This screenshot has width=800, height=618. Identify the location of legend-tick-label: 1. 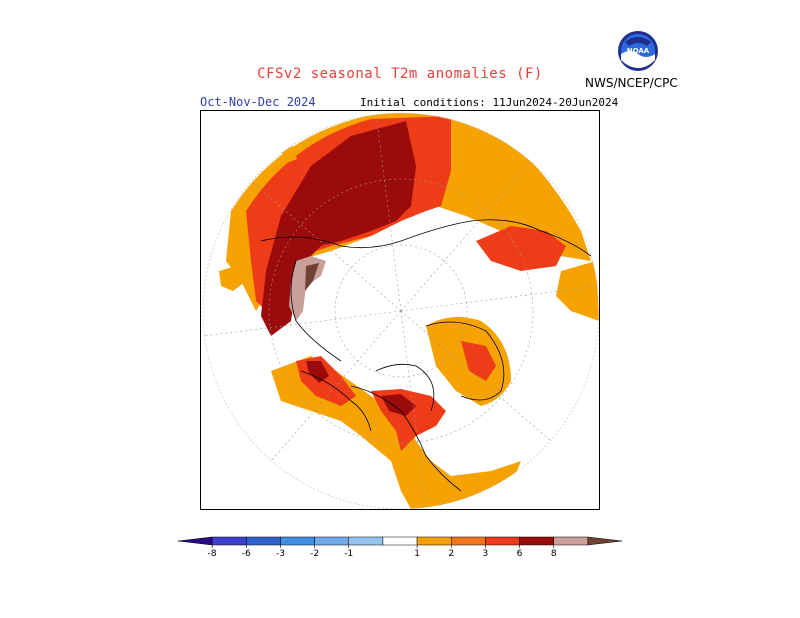
(417, 554).